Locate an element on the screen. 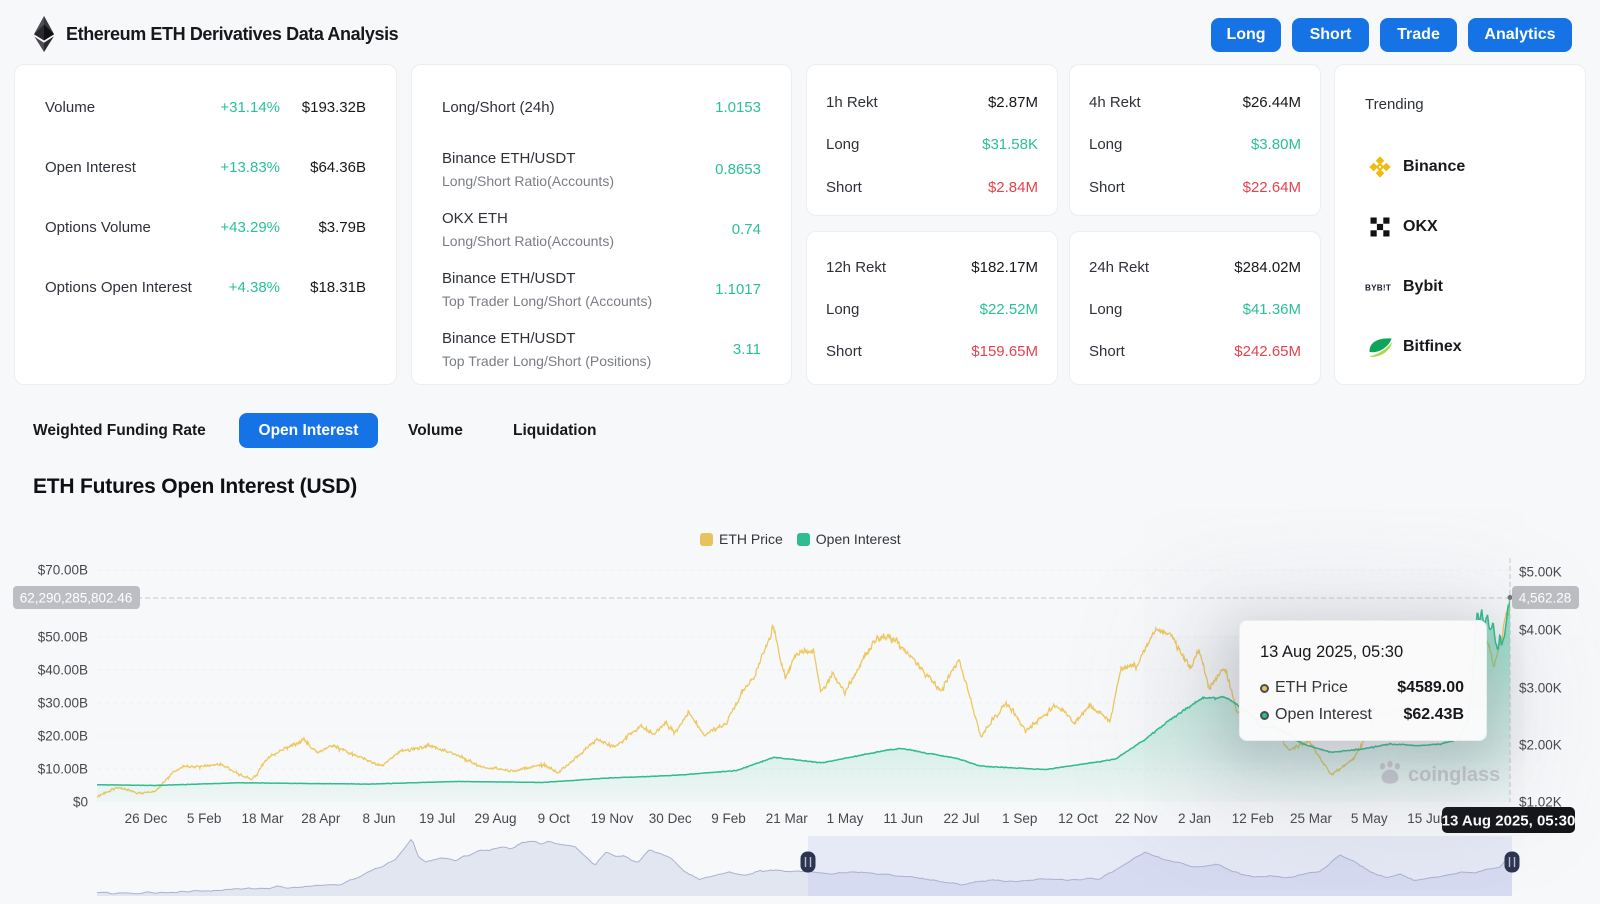 The height and width of the screenshot is (904, 1600). svg-text: 8 Jun is located at coordinates (378, 818).